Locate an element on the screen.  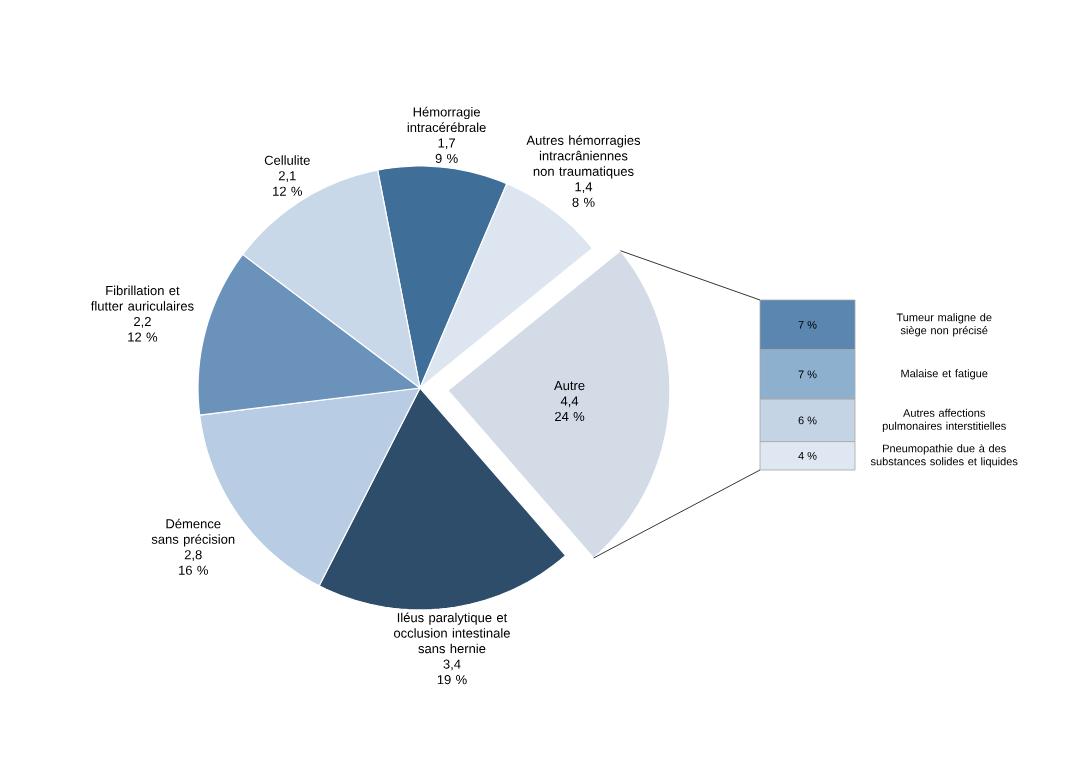
data-label: 2,8 is located at coordinates (193, 555).